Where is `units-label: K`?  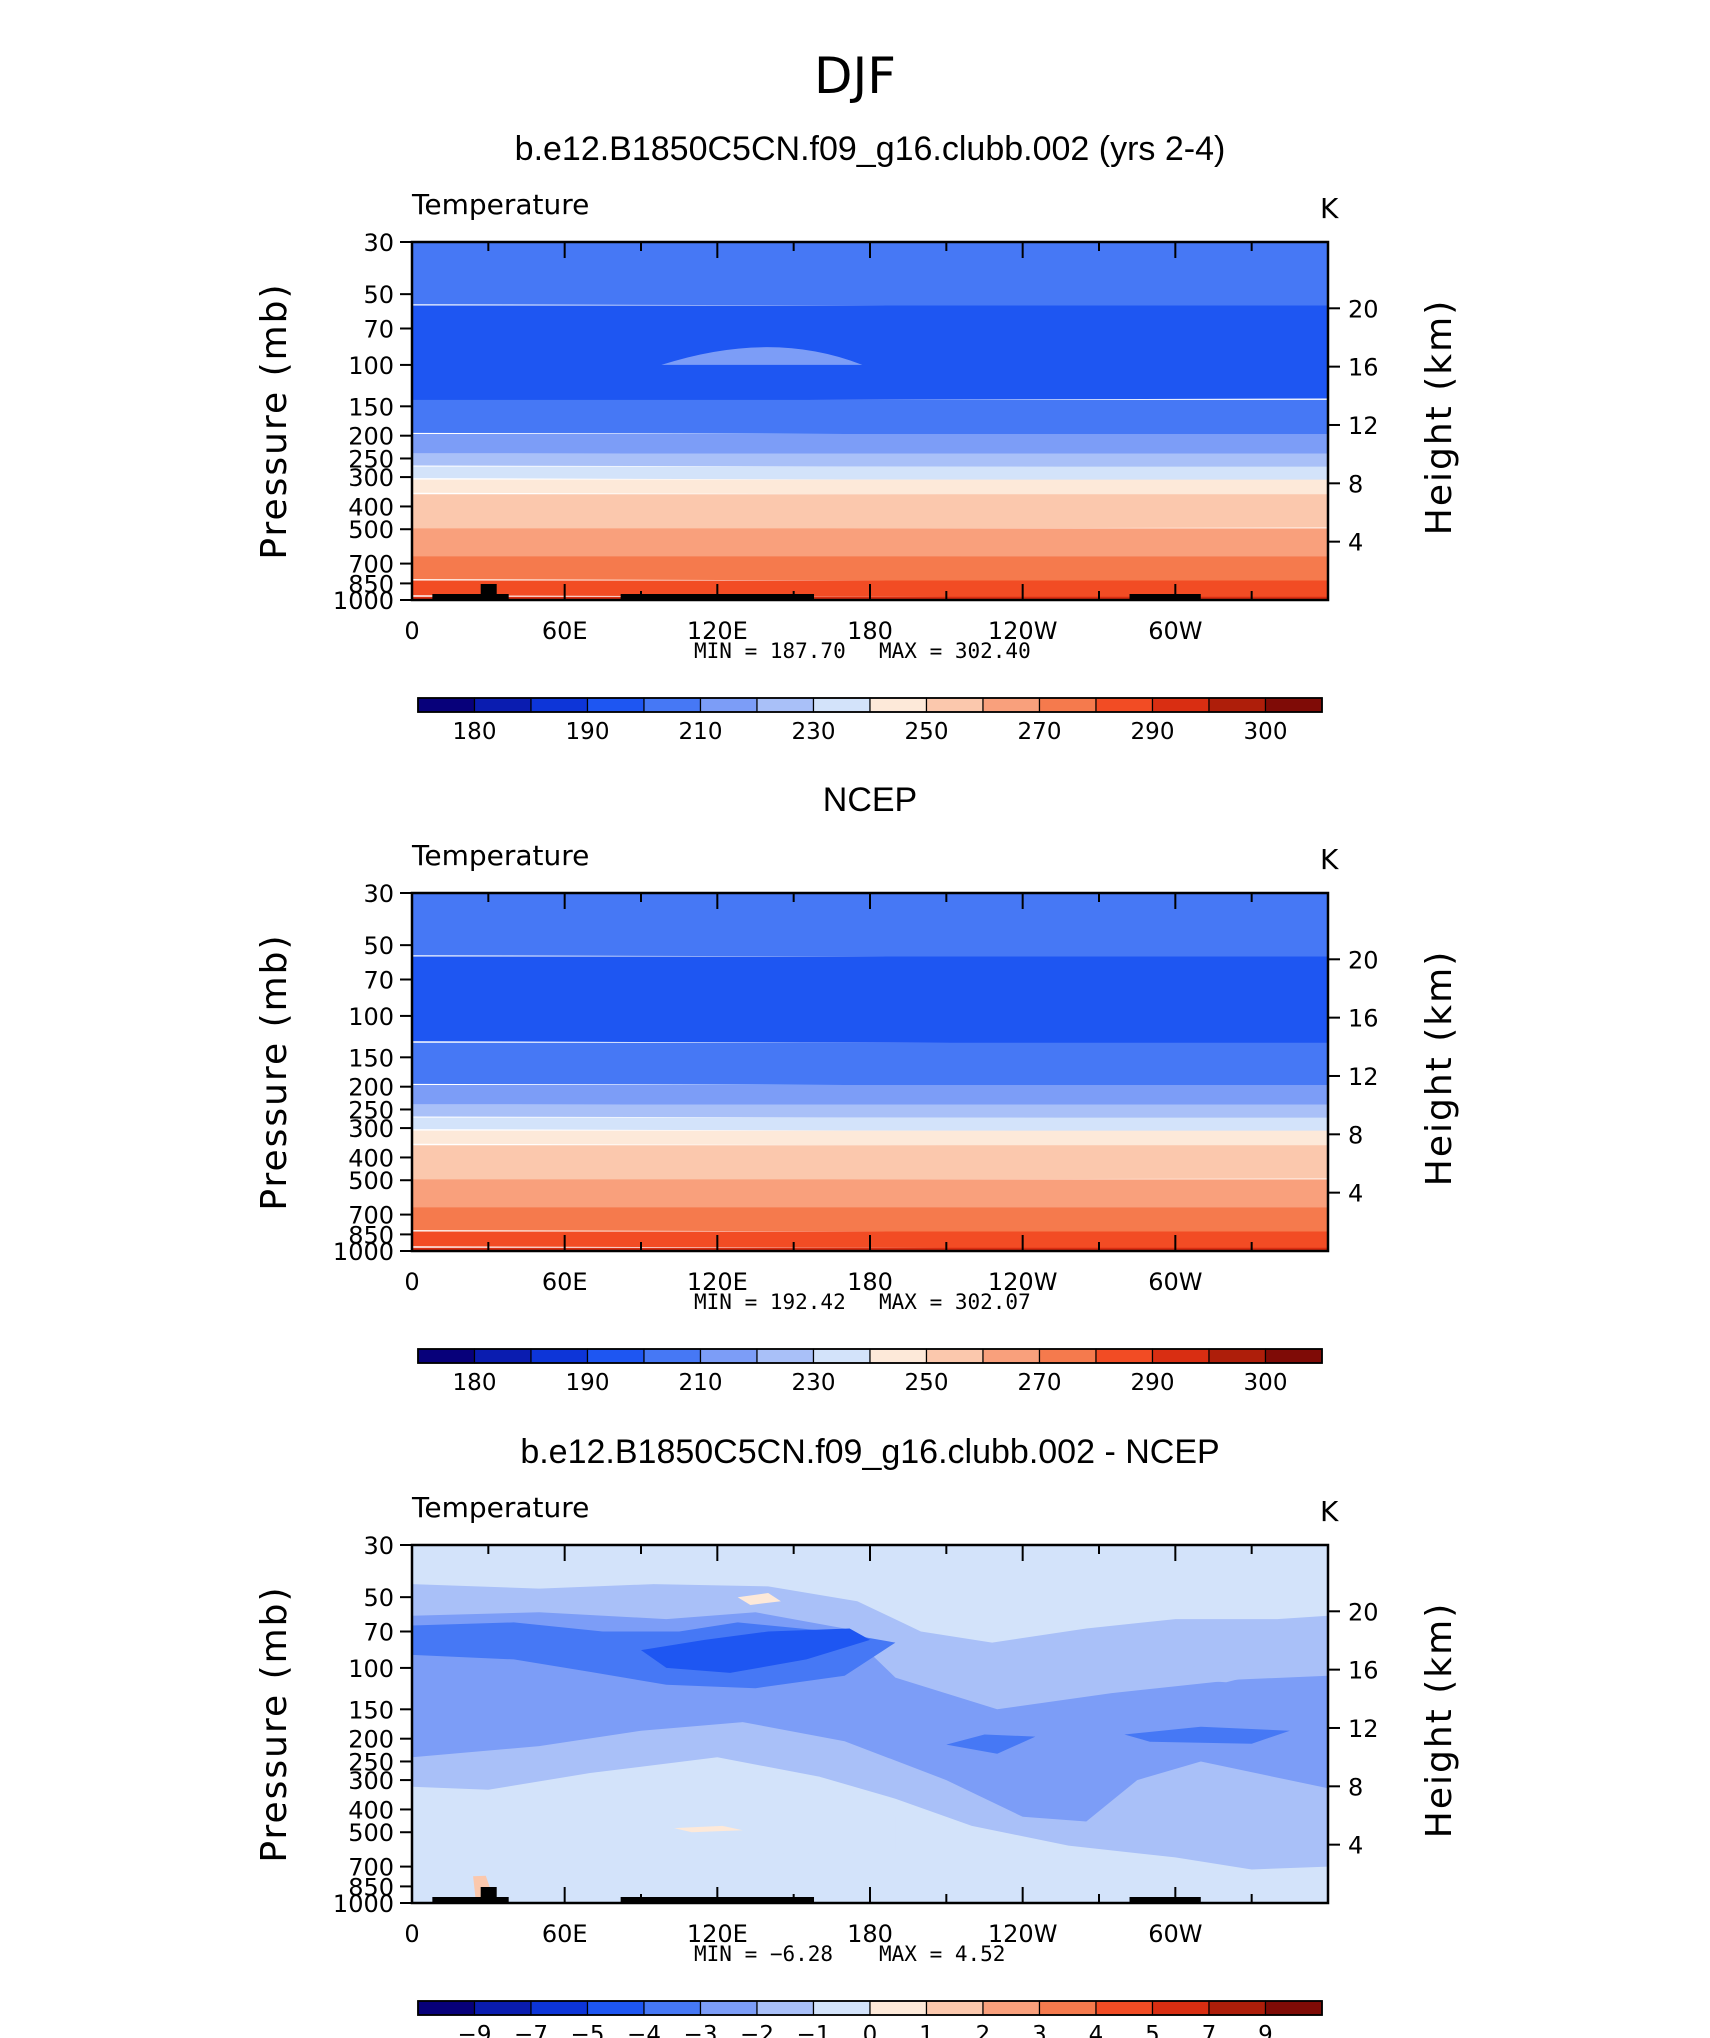 units-label: K is located at coordinates (1329, 1511).